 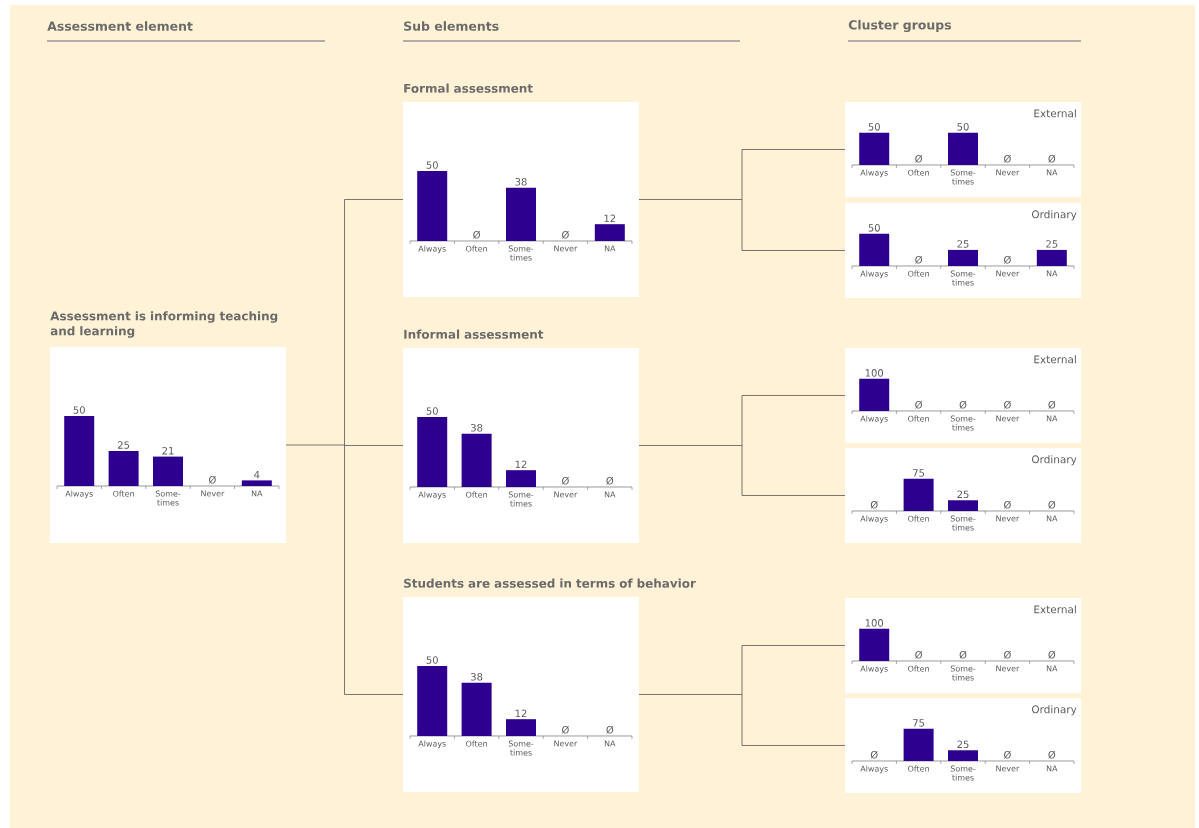 What do you see at coordinates (451, 26) in the screenshot?
I see `text: Sub elements` at bounding box center [451, 26].